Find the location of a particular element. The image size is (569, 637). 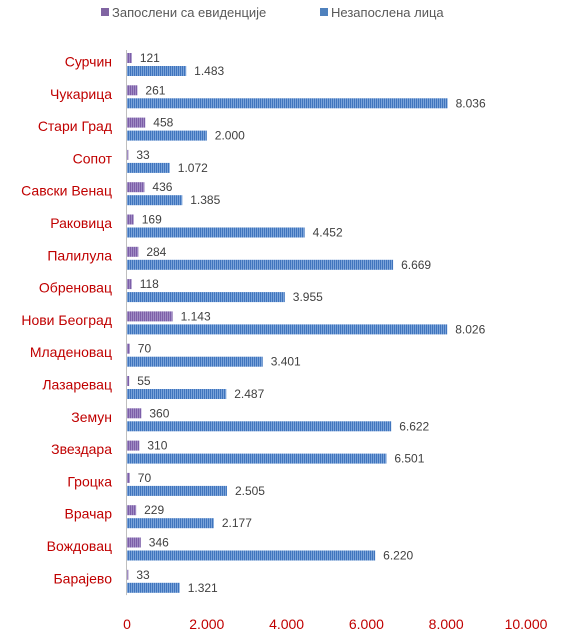

data-label: 1.072 is located at coordinates (193, 168).